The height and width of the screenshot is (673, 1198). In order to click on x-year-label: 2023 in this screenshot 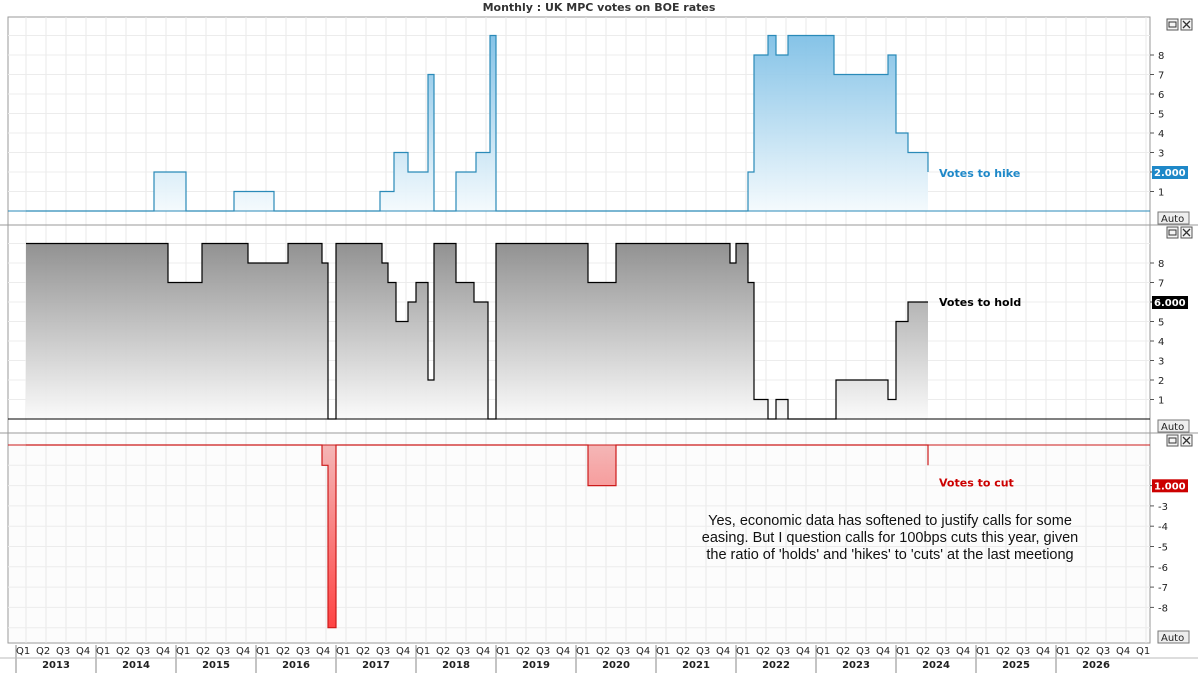, I will do `click(856, 665)`.